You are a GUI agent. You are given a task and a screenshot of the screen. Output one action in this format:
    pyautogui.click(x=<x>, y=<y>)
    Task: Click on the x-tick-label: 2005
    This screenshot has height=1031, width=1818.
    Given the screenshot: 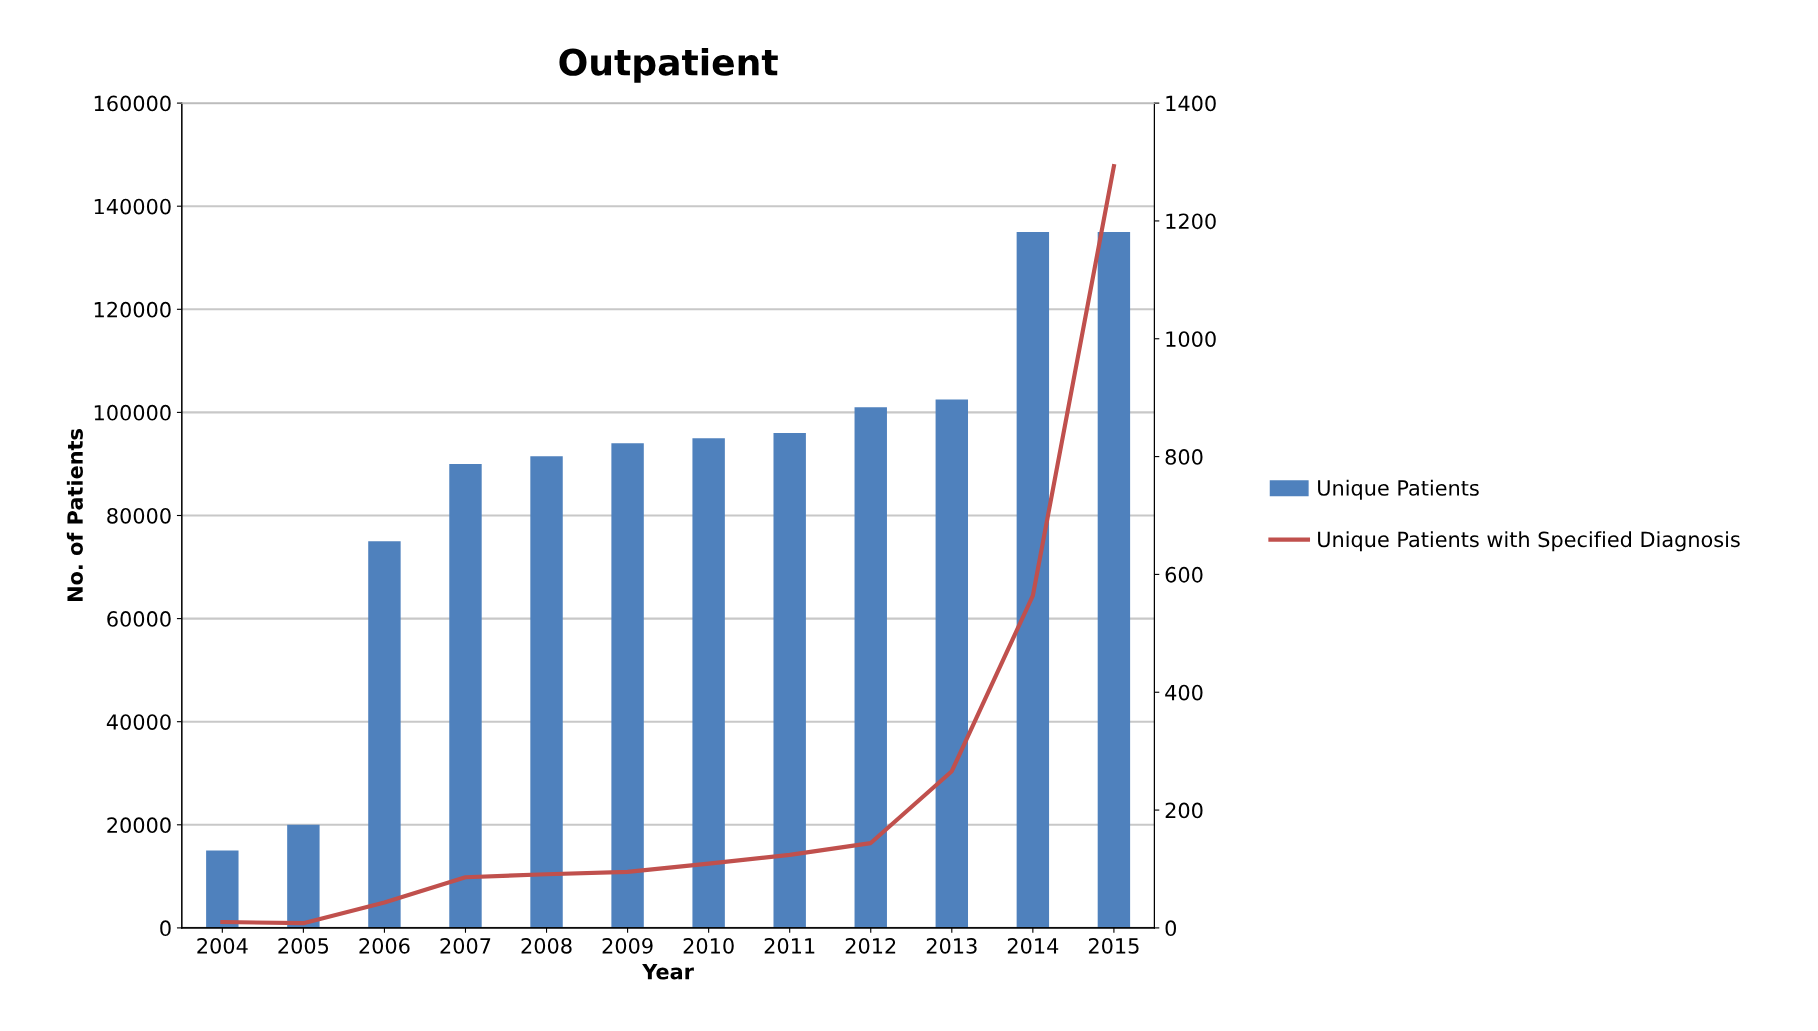 What is the action you would take?
    pyautogui.click(x=303, y=945)
    